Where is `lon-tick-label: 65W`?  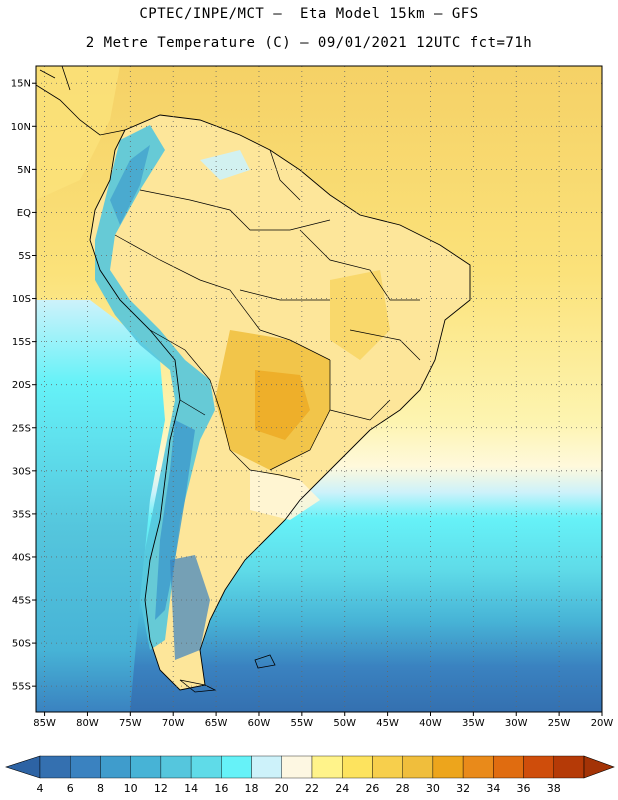
lon-tick-label: 65W is located at coordinates (216, 723).